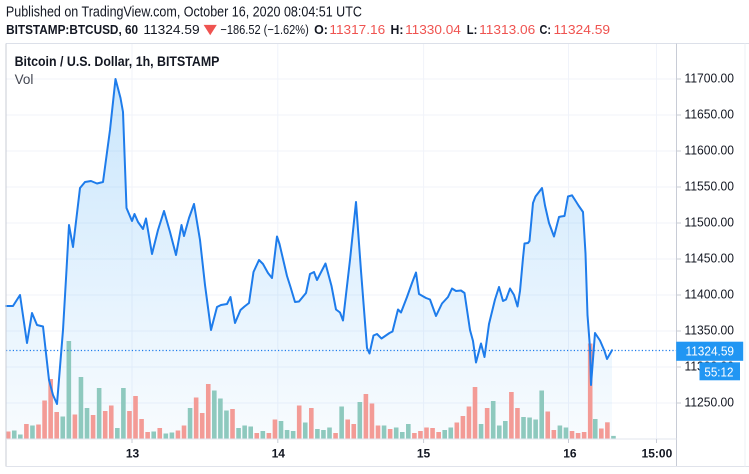 The width and height of the screenshot is (749, 474). I want to click on svg-text: 55:12, so click(718, 372).